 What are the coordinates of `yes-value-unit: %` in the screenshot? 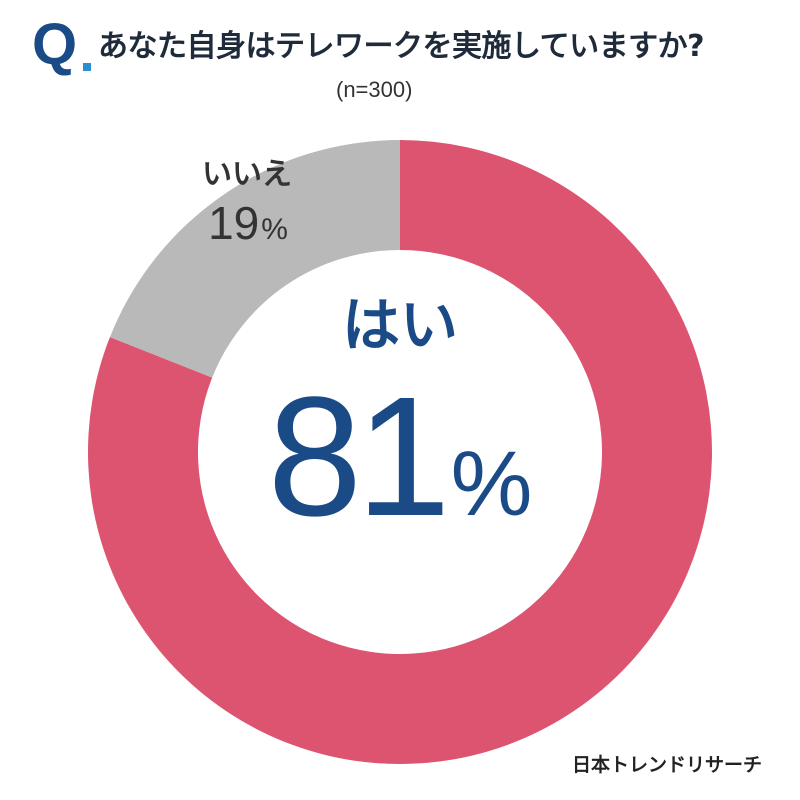 It's located at (491, 484).